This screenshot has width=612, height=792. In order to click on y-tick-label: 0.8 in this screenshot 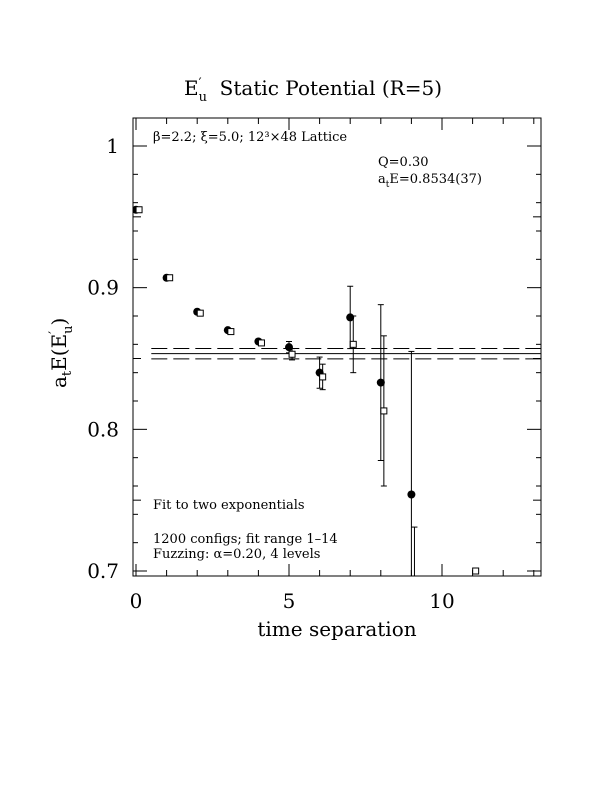, I will do `click(103, 429)`.